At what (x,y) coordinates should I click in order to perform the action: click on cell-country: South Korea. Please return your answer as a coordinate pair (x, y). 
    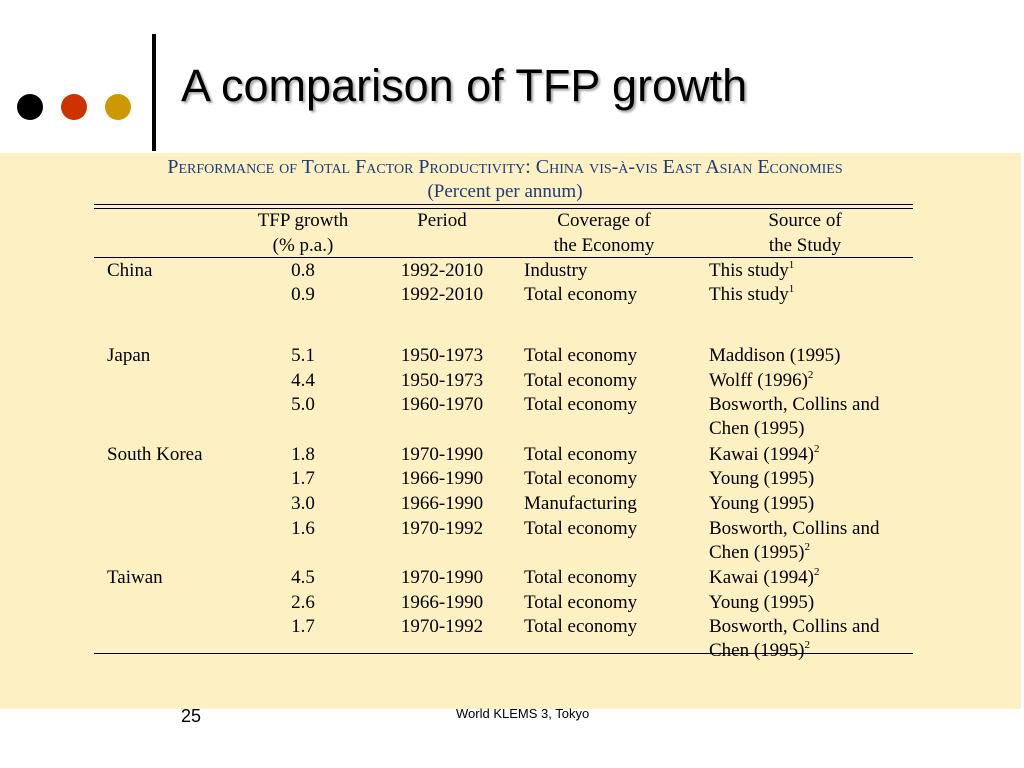
    Looking at the image, I should click on (155, 454).